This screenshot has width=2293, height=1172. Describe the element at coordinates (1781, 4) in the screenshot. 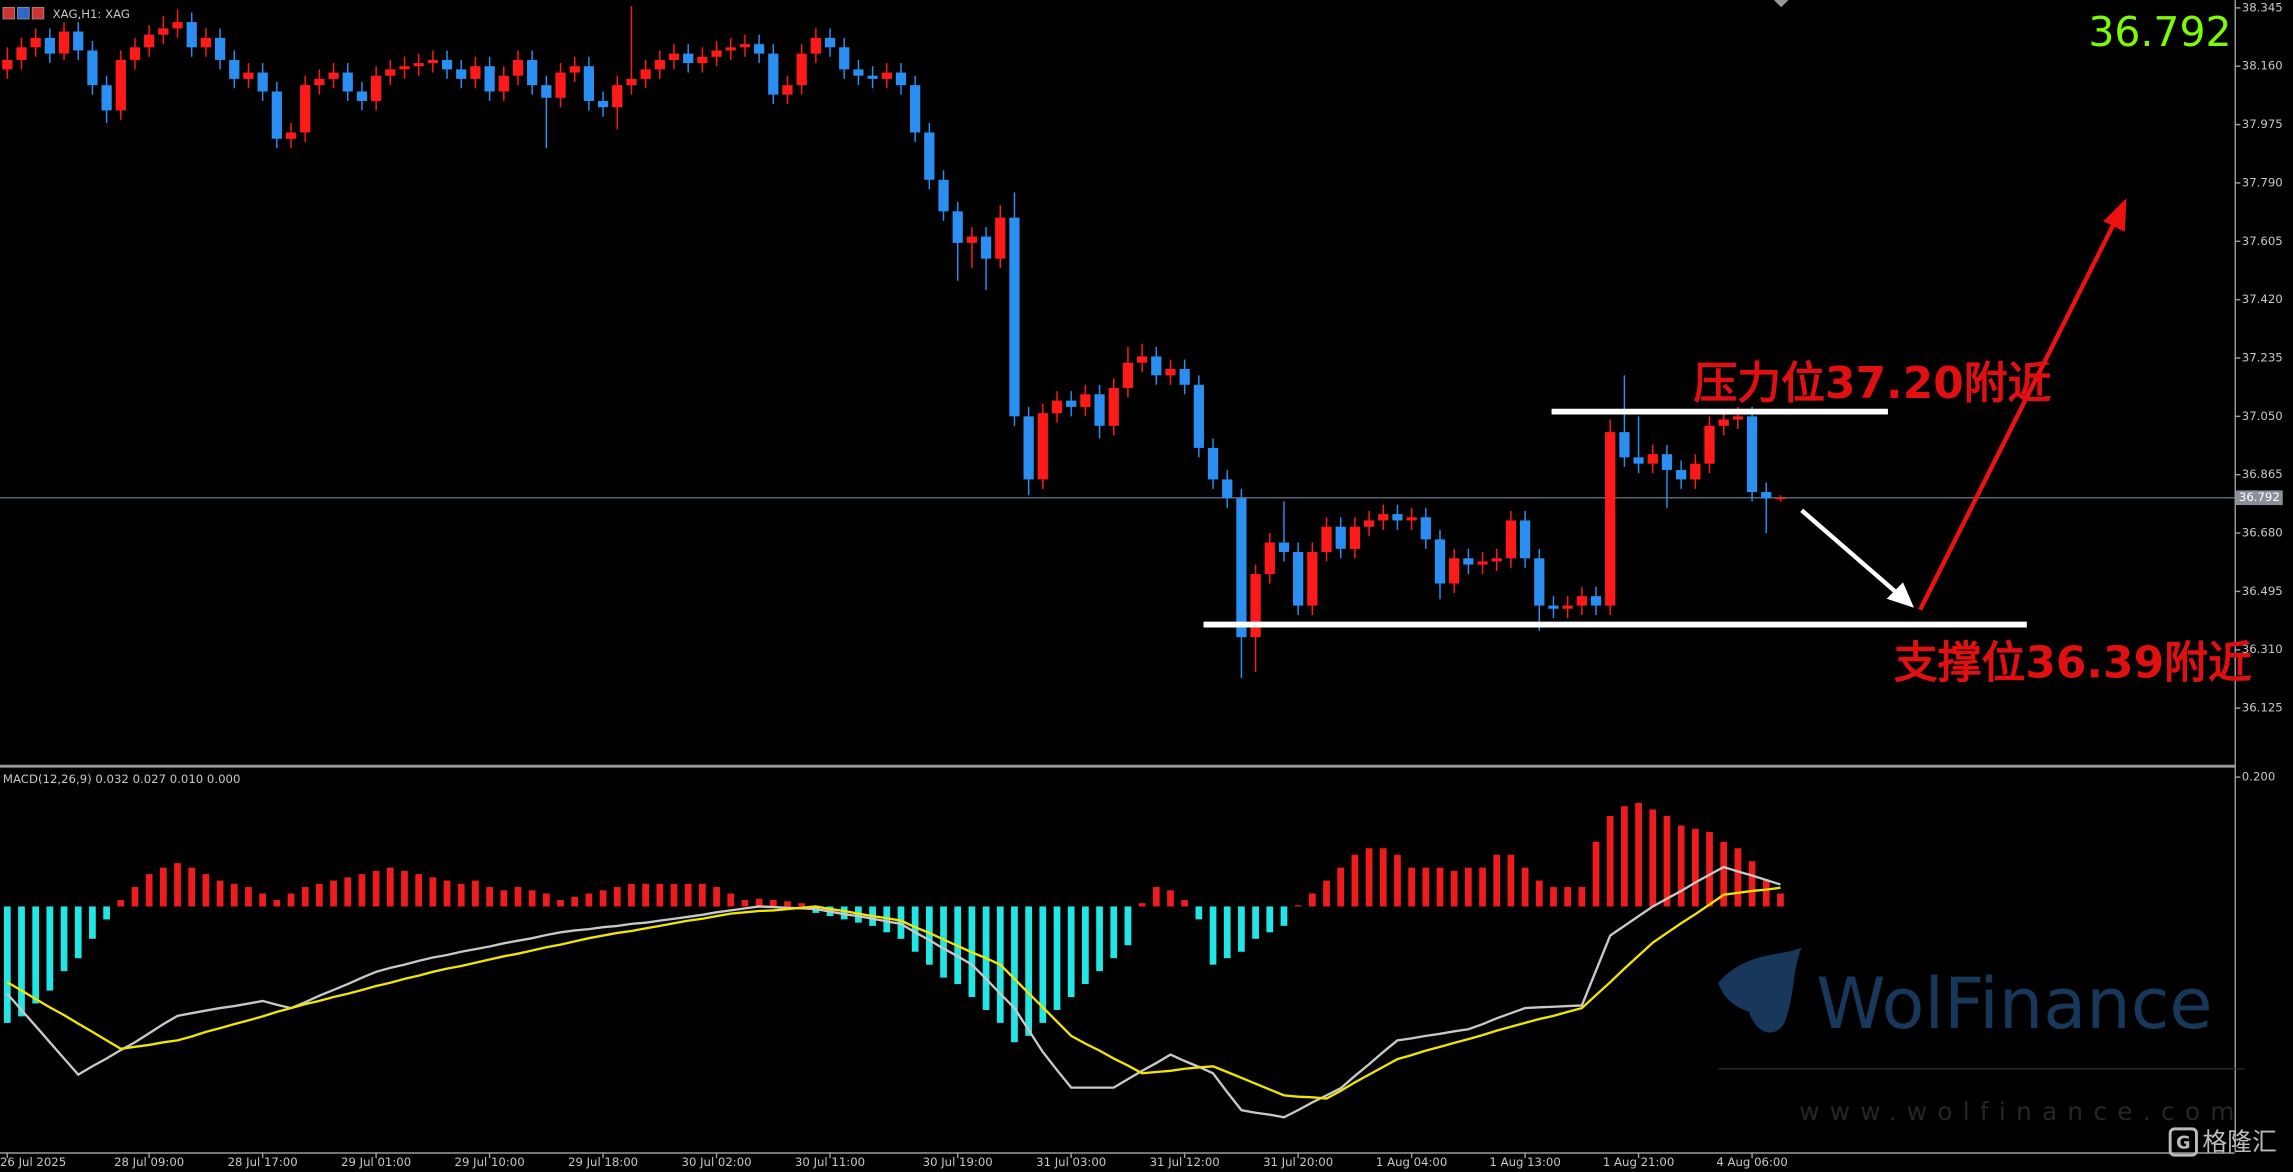

I see `chart-shift-marker` at that location.